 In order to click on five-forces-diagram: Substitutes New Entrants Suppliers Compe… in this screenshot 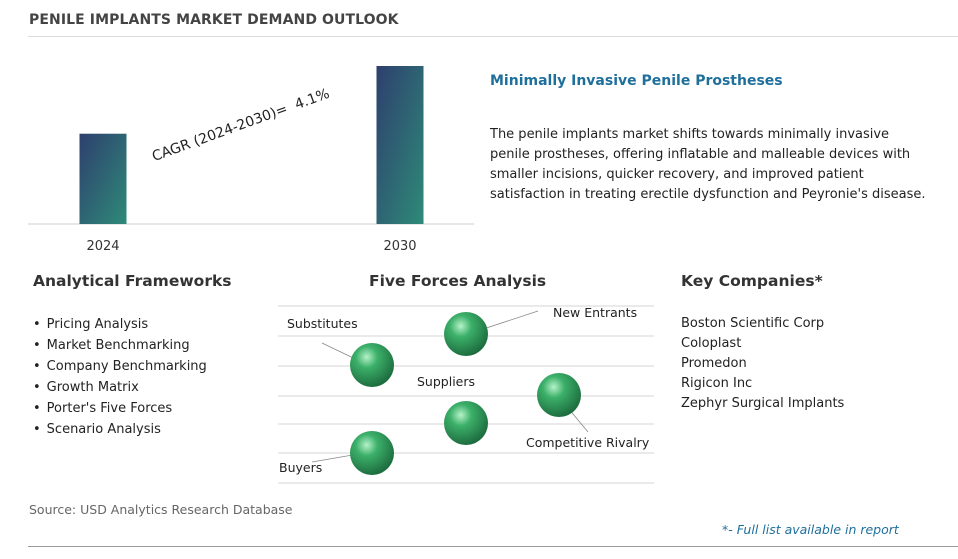, I will do `click(466, 394)`.